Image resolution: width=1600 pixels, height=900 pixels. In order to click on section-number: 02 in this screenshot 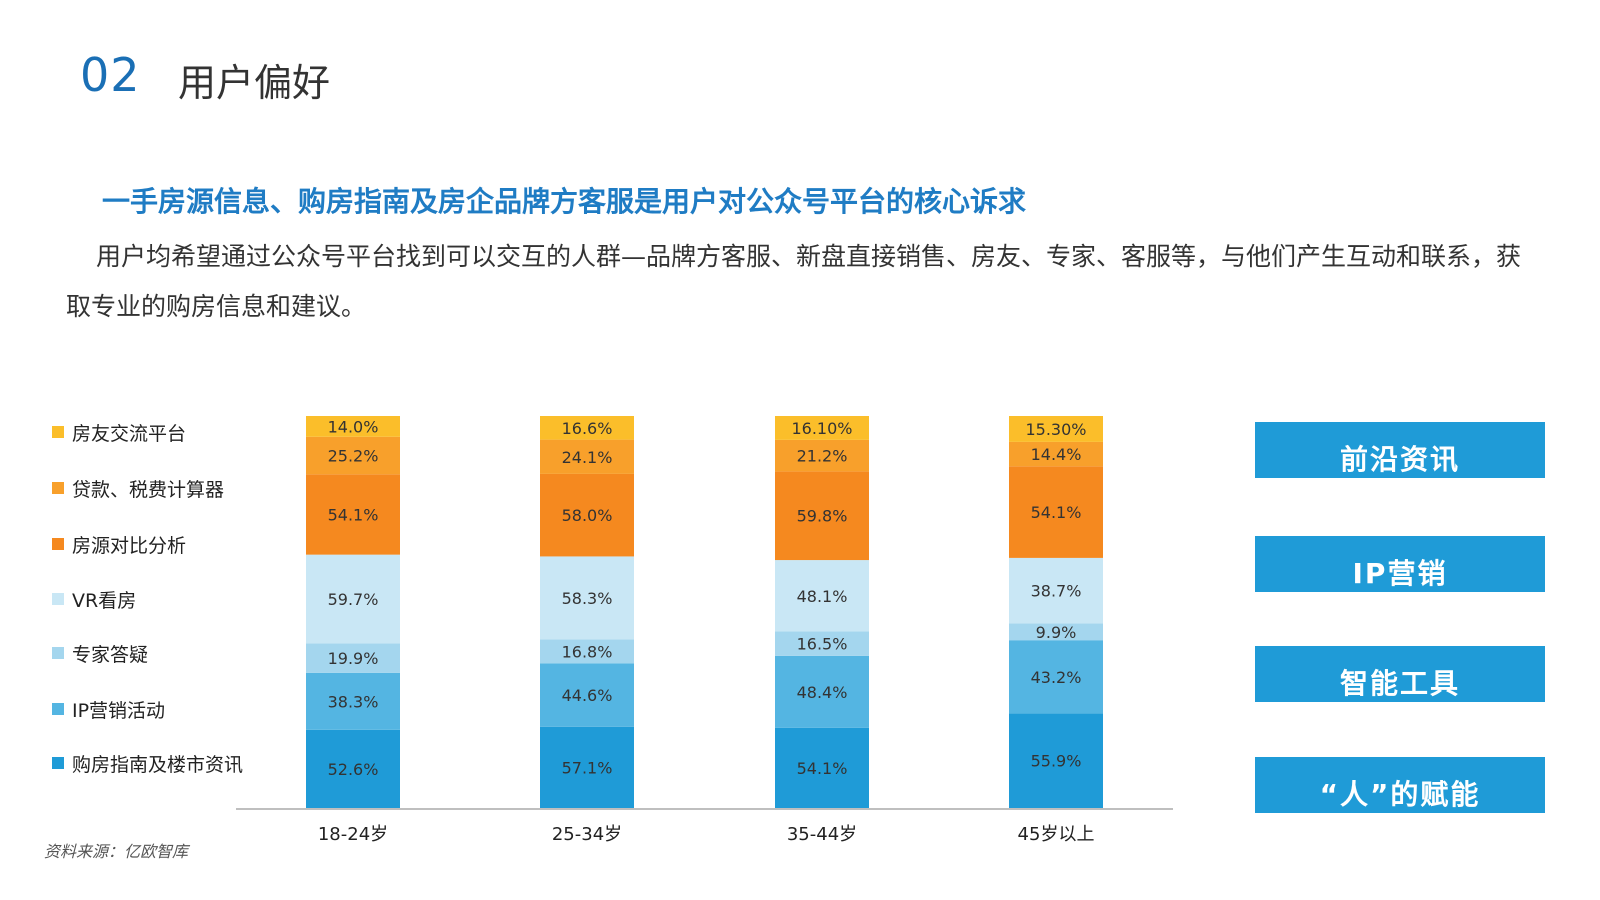, I will do `click(110, 75)`.